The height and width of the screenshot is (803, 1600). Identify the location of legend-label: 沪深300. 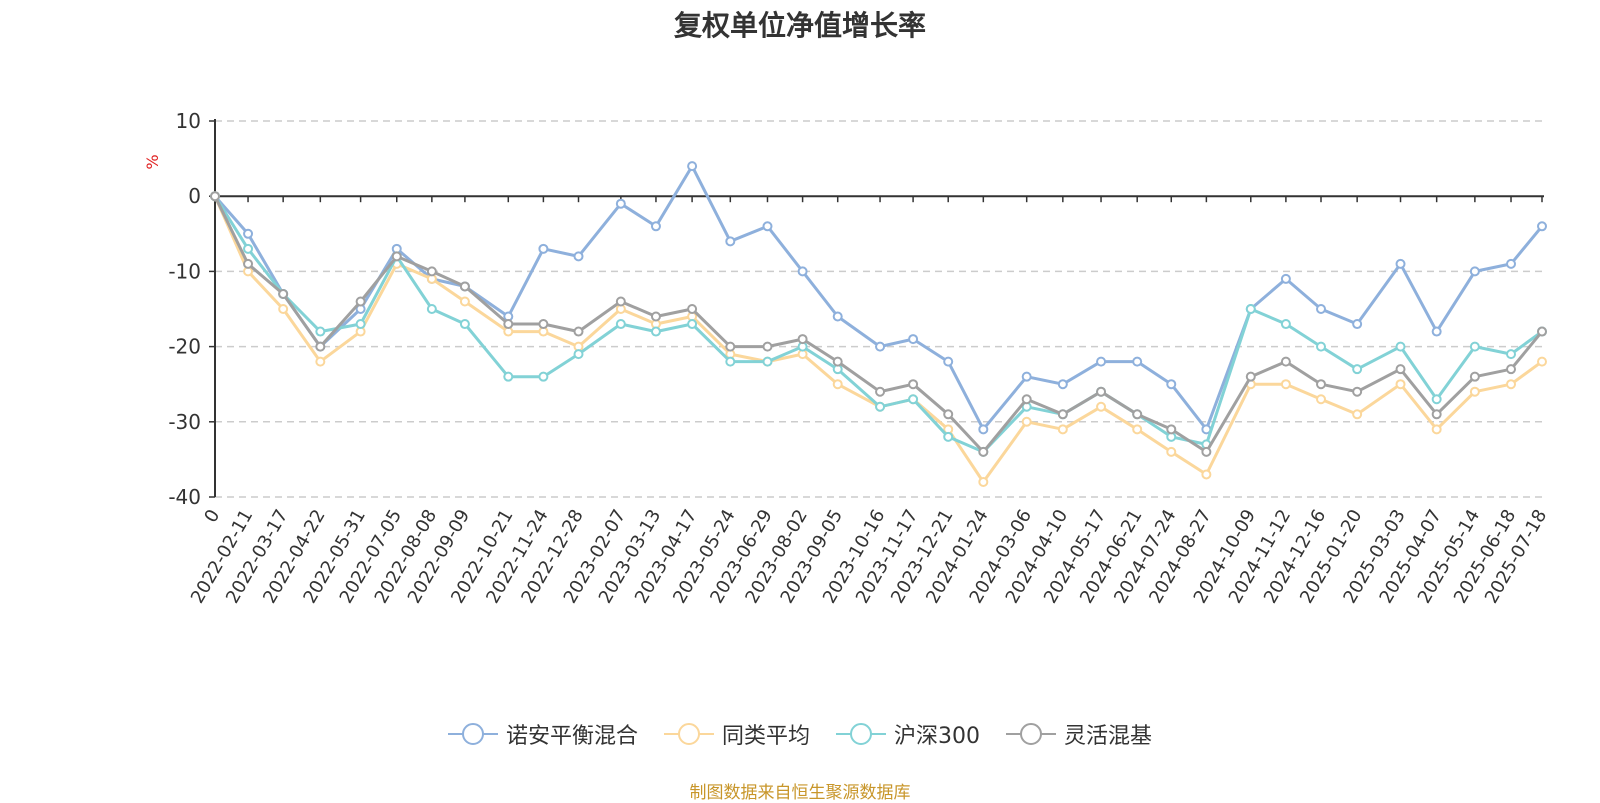
(937, 736).